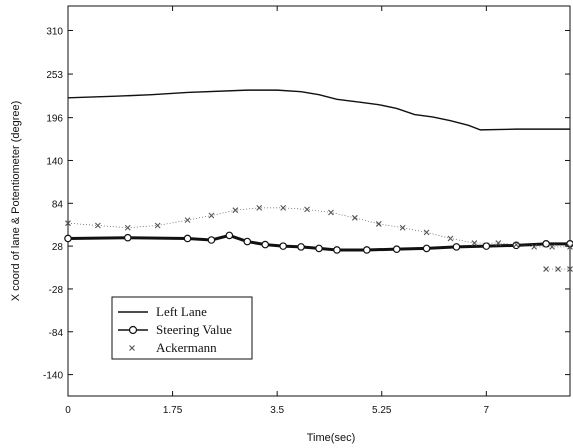 Image resolution: width=573 pixels, height=448 pixels. What do you see at coordinates (173, 410) in the screenshot?
I see `x-tick-label: 1.75` at bounding box center [173, 410].